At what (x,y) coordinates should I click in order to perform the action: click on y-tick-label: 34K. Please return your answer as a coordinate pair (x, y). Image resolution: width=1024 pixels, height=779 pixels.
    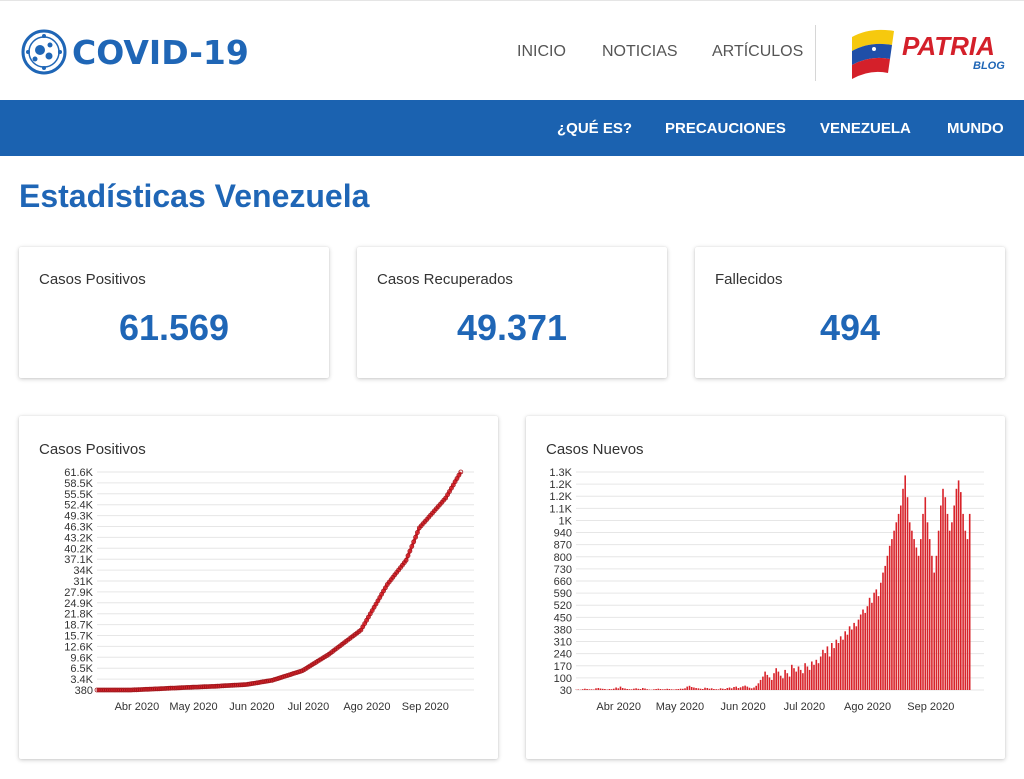
    Looking at the image, I should click on (83, 571).